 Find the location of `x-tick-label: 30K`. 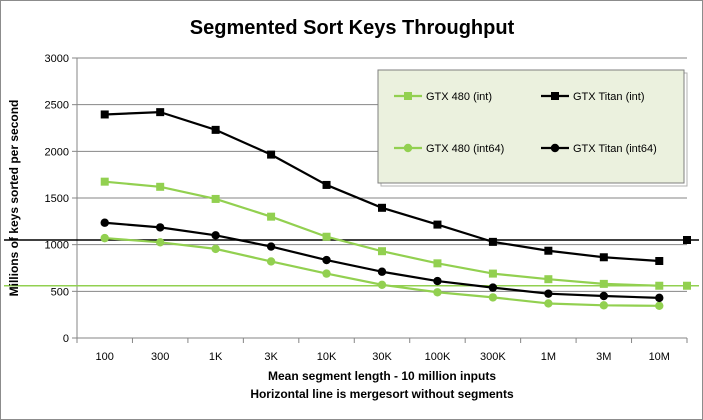

x-tick-label: 30K is located at coordinates (382, 357).